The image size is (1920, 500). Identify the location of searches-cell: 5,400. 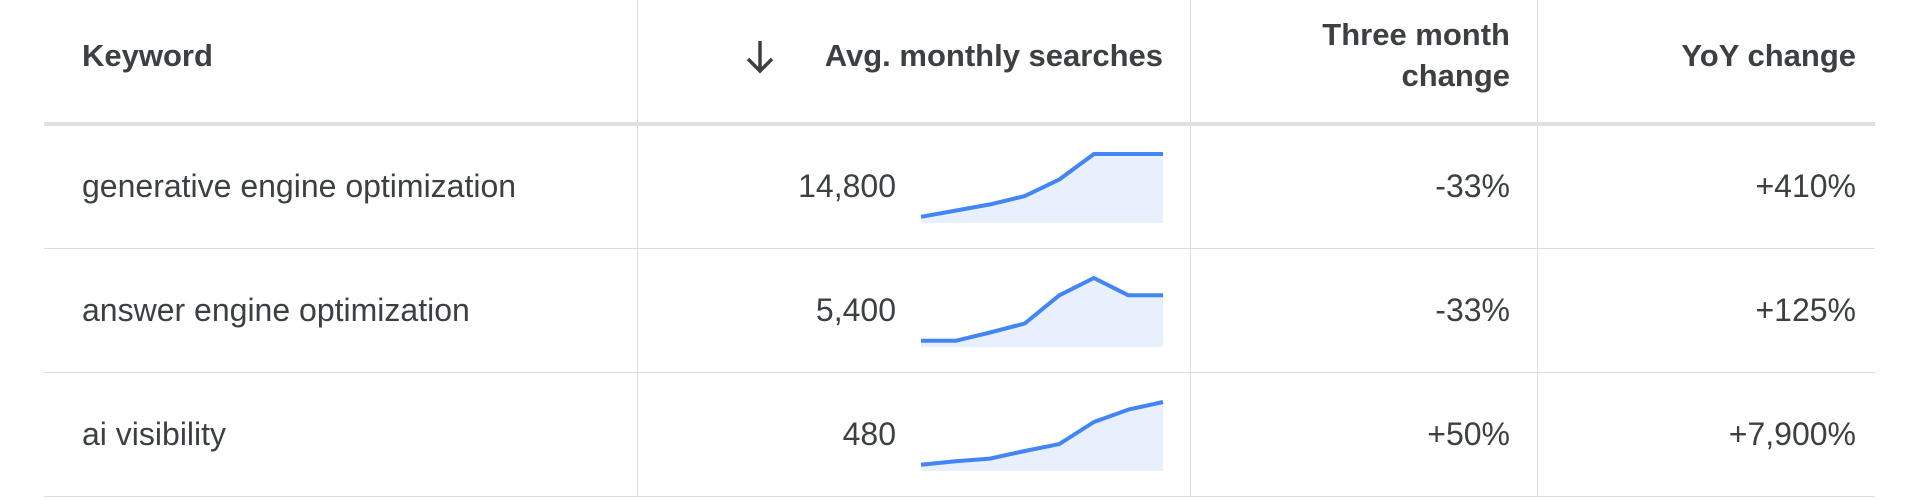
(855, 310).